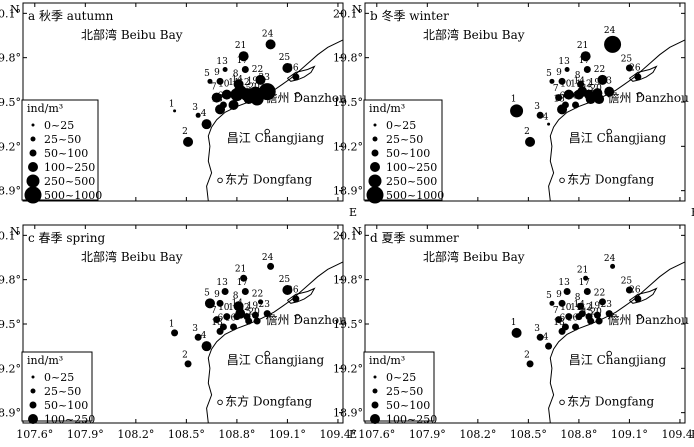  Describe the element at coordinates (348, 13) in the screenshot. I see `y-tick-label: 20.1°` at that location.